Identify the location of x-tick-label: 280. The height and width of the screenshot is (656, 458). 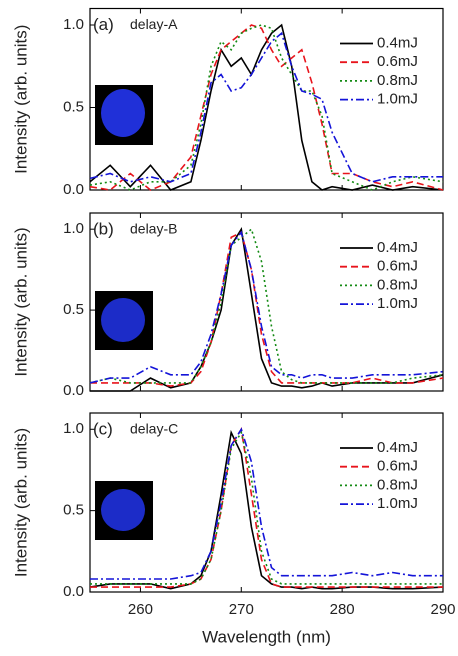
(342, 609).